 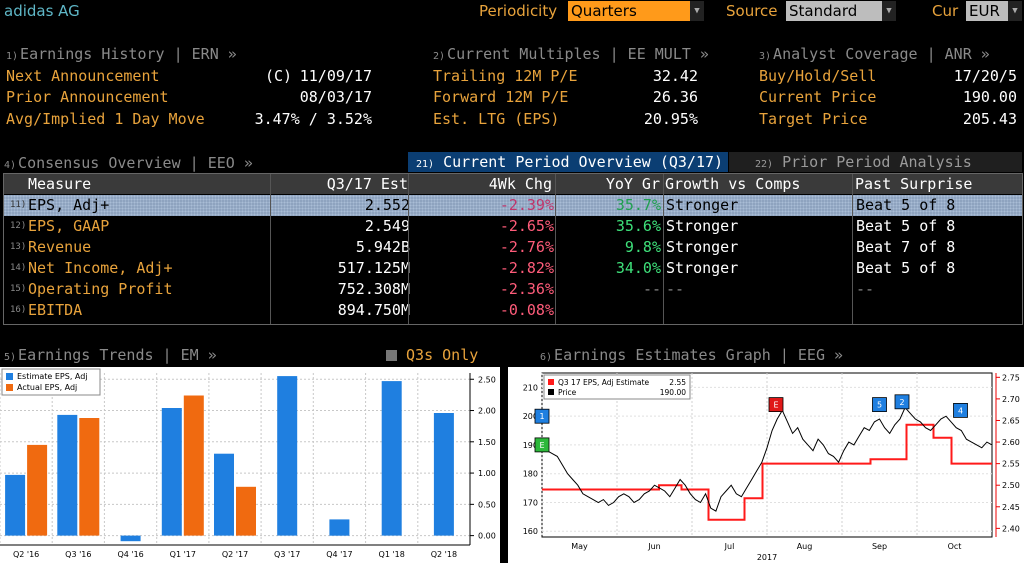 What do you see at coordinates (571, 54) in the screenshot?
I see `current-multiples-link: 2) Current Multiples | EE MULT »` at bounding box center [571, 54].